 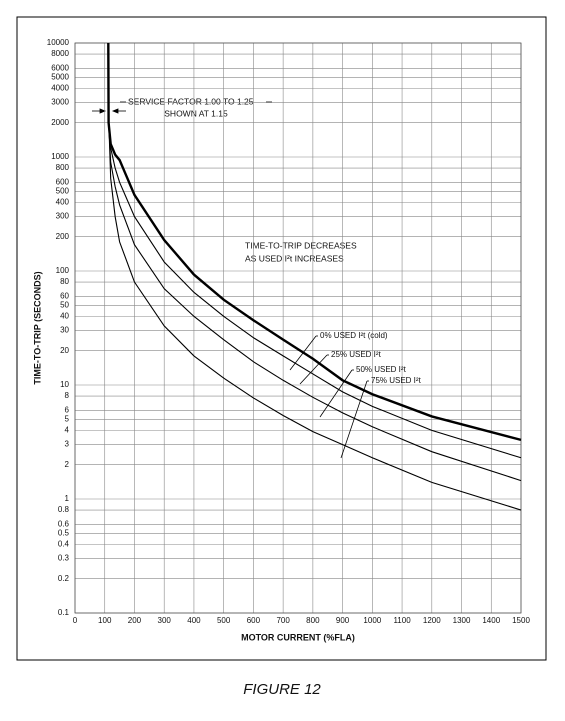 I want to click on y-tick-label: 60, so click(x=64, y=295).